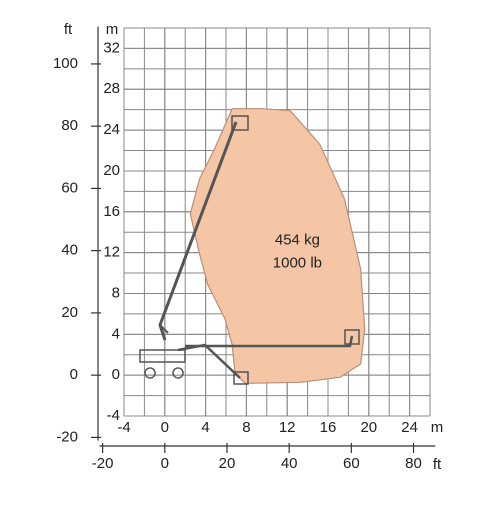  I want to click on x2-tick-label: 0, so click(165, 463).